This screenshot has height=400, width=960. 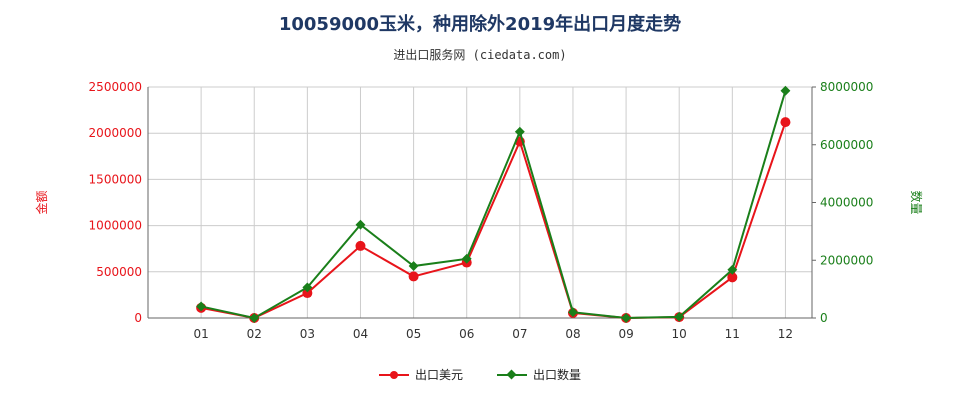 What do you see at coordinates (916, 202) in the screenshot?
I see `right-axis-title: 数量` at bounding box center [916, 202].